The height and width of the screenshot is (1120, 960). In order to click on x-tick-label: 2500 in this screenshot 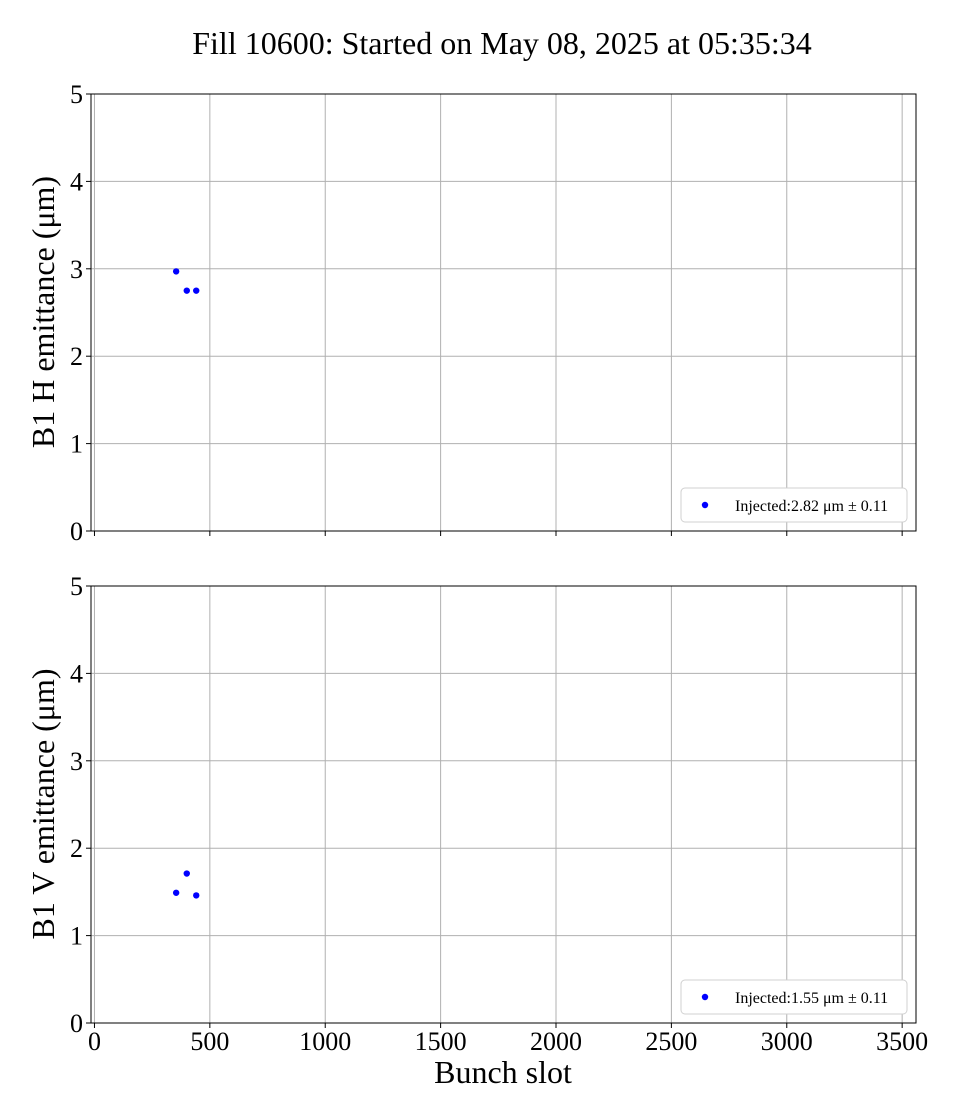, I will do `click(671, 1041)`.